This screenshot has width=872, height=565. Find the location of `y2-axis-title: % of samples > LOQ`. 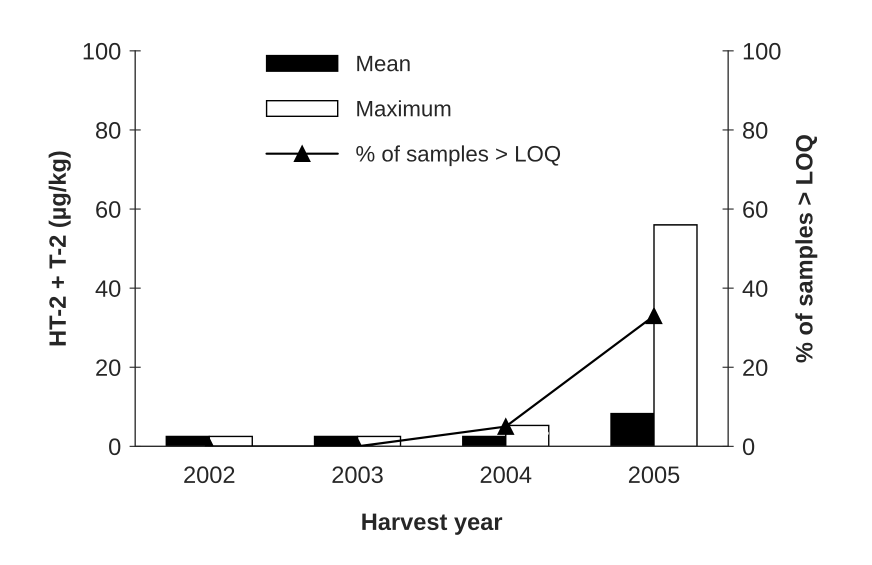

y2-axis-title: % of samples > LOQ is located at coordinates (806, 248).